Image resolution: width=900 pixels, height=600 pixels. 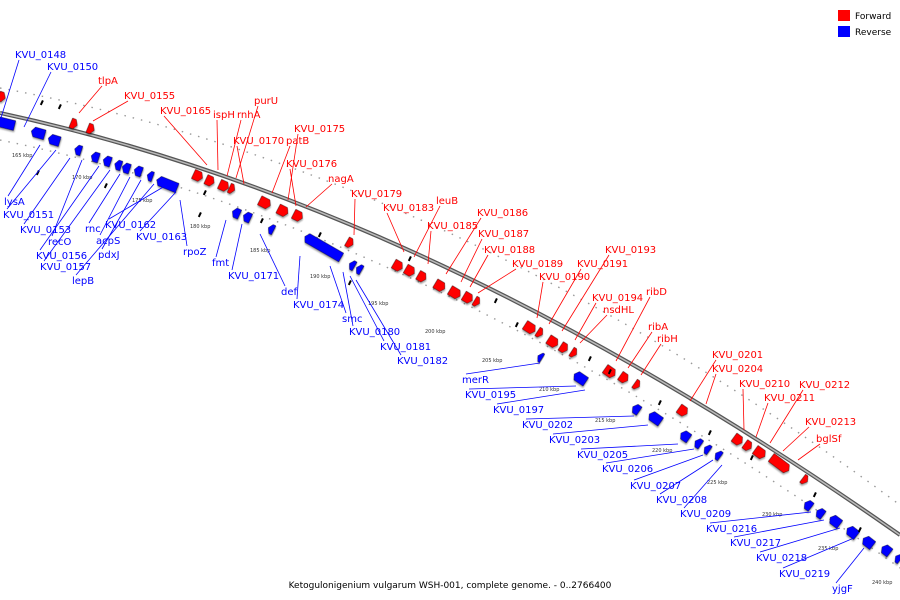 I want to click on reverse-gene-label: lysA, so click(x=14, y=202).